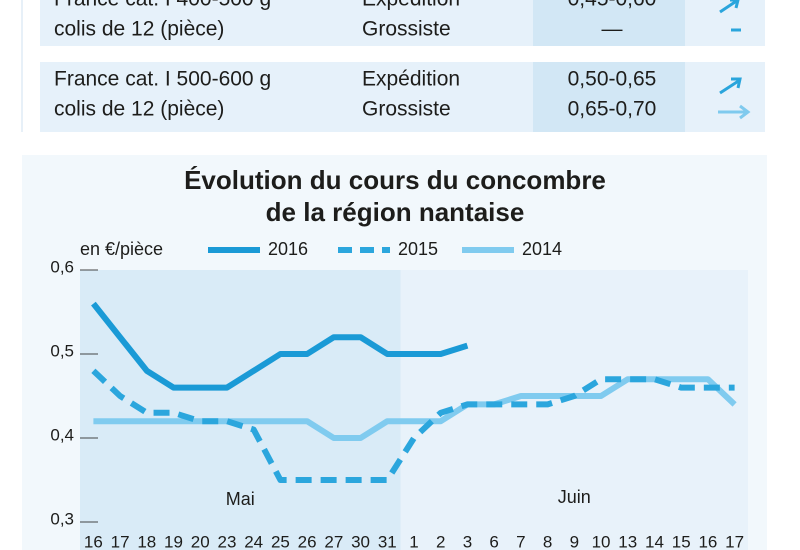 This screenshot has width=800, height=550. I want to click on x-tick-label: 26, so click(307, 541).